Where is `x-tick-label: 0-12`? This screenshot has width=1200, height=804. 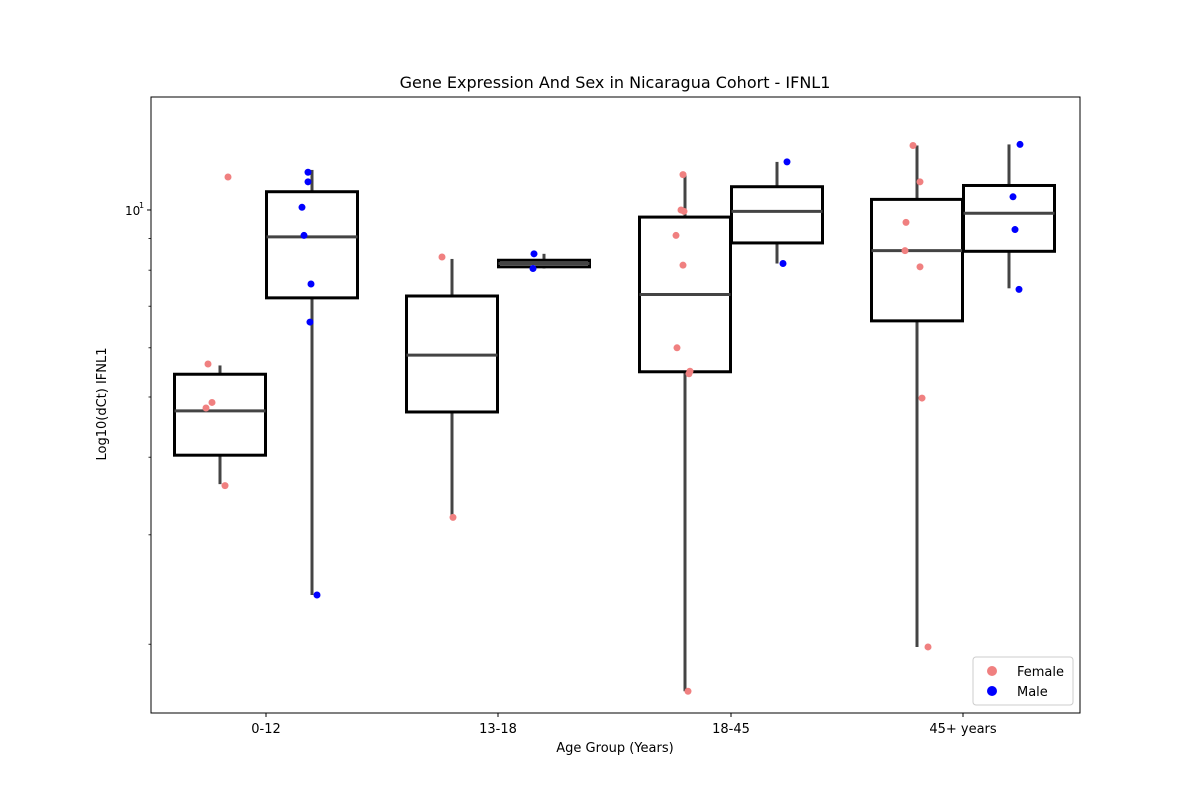
x-tick-label: 0-12 is located at coordinates (266, 729).